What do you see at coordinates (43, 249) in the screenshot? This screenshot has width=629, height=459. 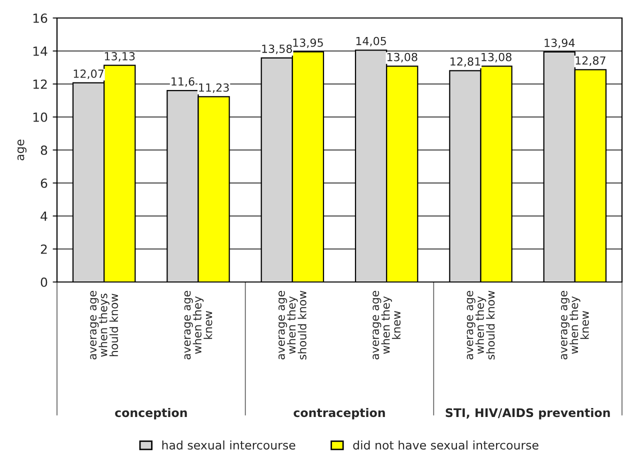 I see `y-tick-label: 2` at bounding box center [43, 249].